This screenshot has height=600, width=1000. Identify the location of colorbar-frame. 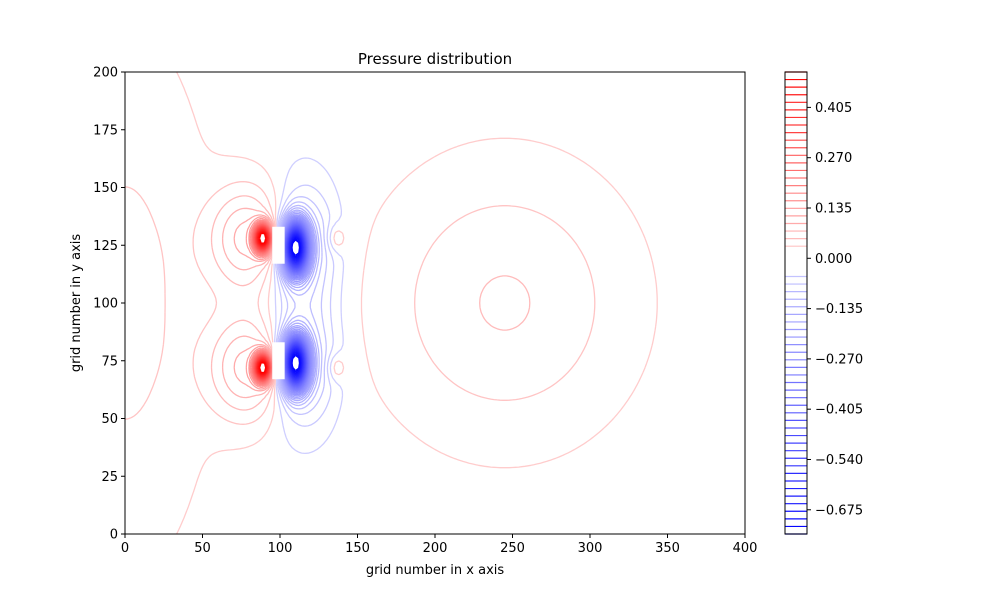
(796, 303).